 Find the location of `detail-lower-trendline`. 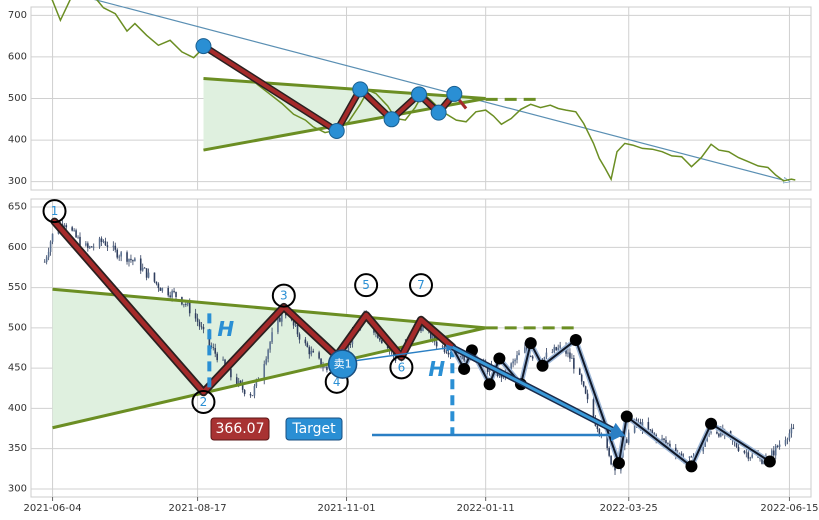

detail-lower-trendline is located at coordinates (269, 378).